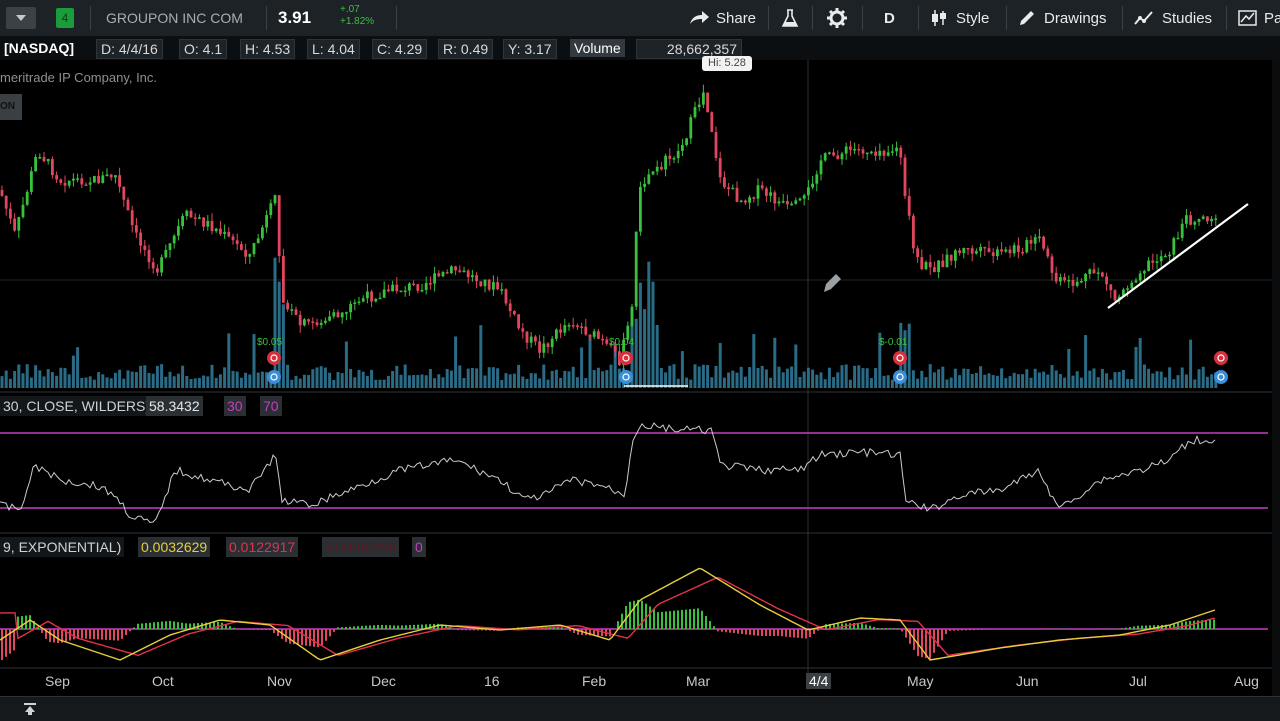 Image resolution: width=1280 pixels, height=721 pixels. What do you see at coordinates (1259, 18) in the screenshot?
I see `pattern-button: Pa` at bounding box center [1259, 18].